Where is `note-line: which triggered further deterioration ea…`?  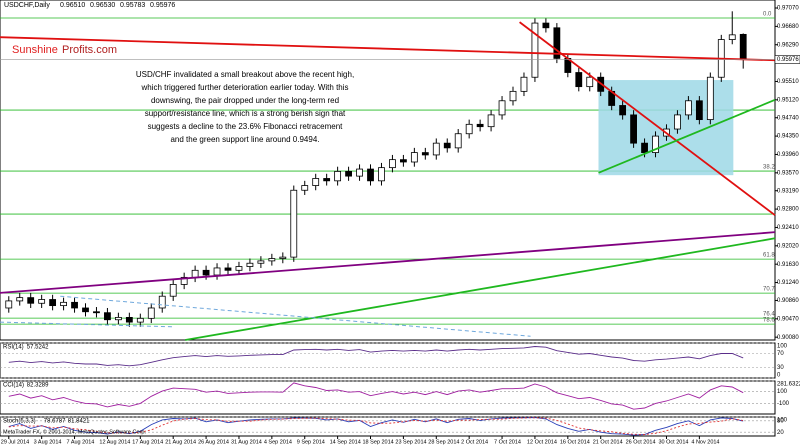 note-line: which triggered further deterioration ea… is located at coordinates (244, 87).